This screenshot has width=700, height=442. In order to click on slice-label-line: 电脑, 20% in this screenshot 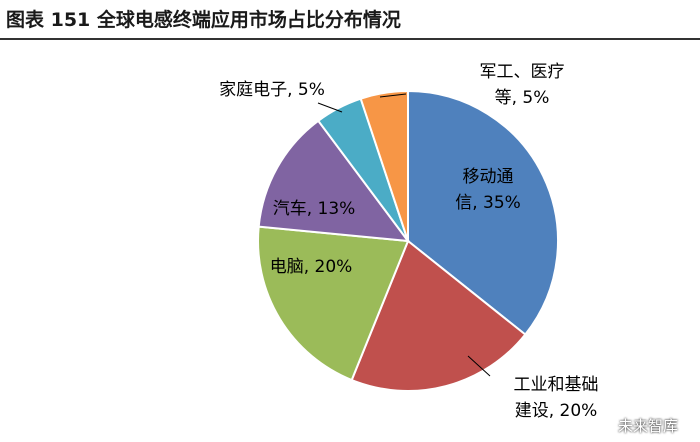, I will do `click(311, 267)`.